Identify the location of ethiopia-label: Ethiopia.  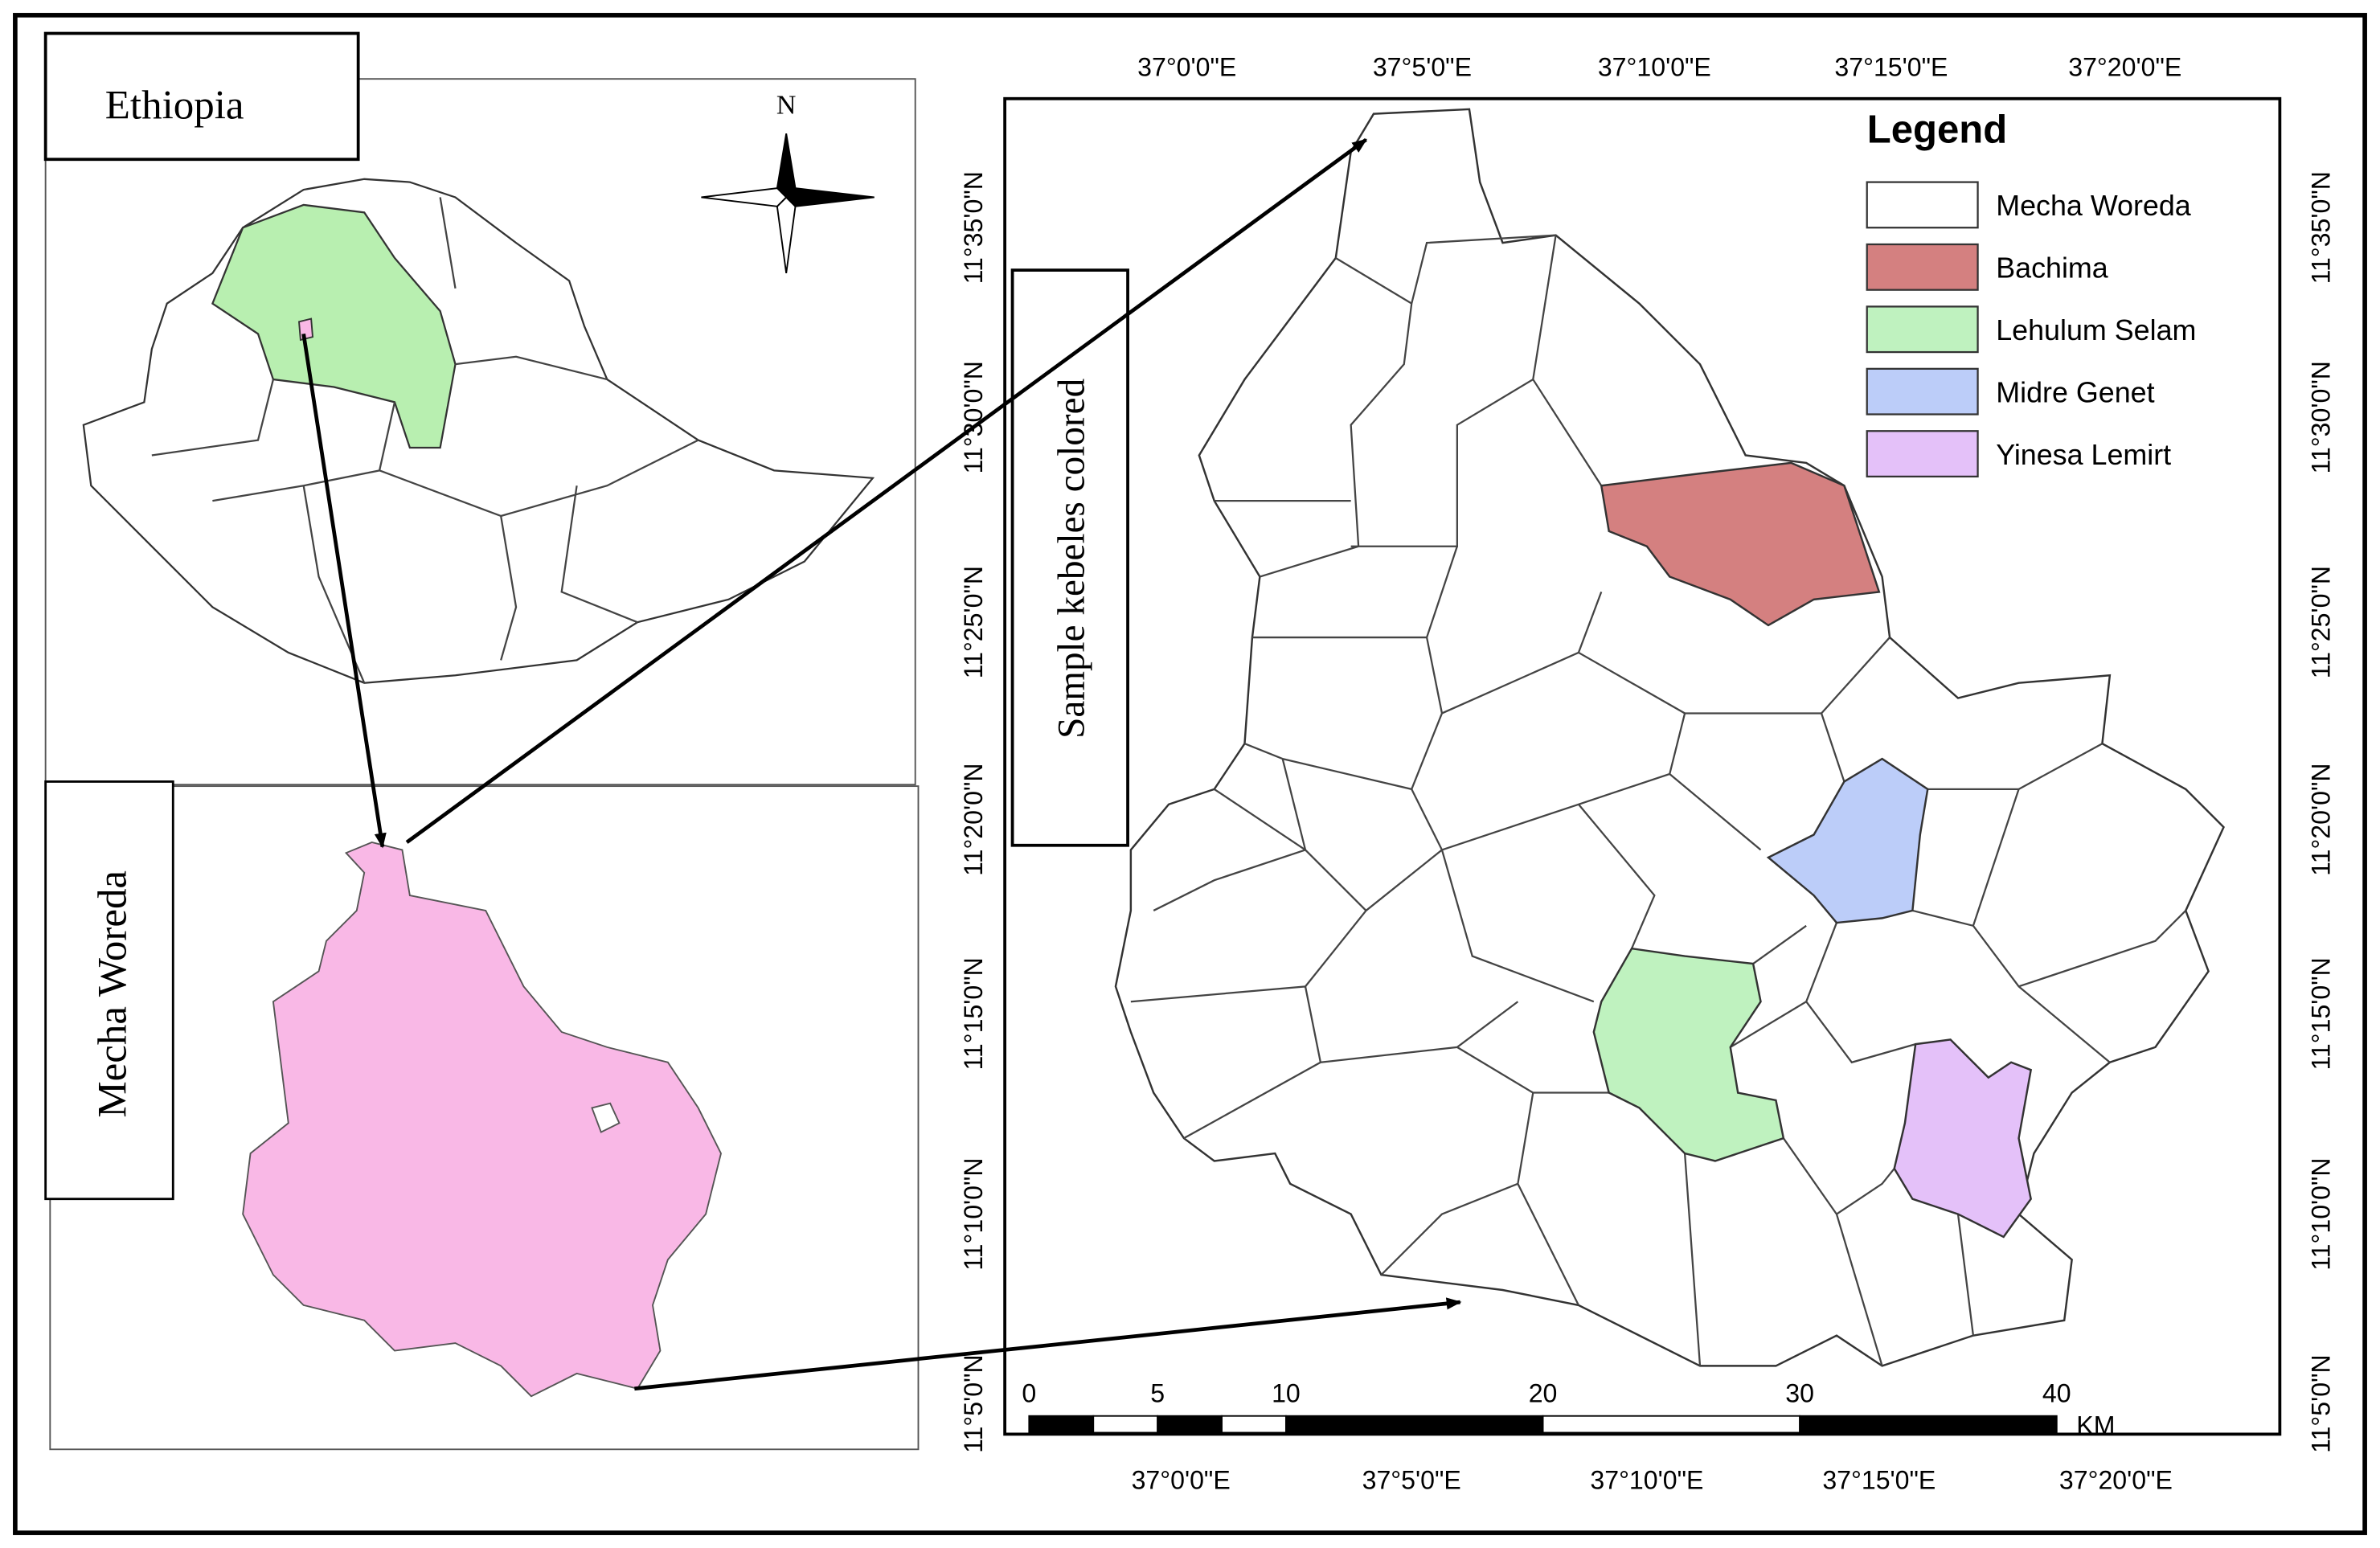
(174, 105).